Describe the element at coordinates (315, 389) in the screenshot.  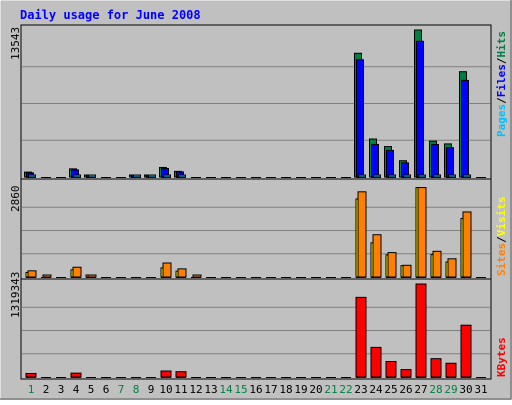
I see `x-tick-label-20: 20` at that location.